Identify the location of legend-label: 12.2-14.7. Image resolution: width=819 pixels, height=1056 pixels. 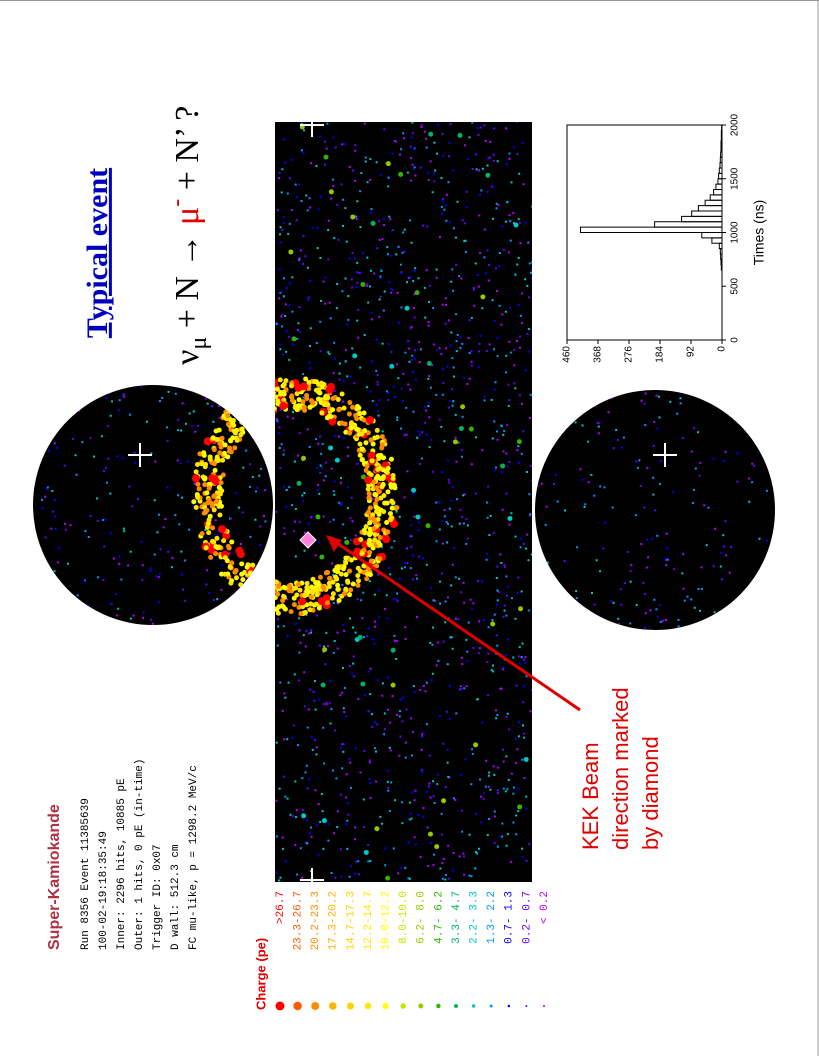
(369, 920).